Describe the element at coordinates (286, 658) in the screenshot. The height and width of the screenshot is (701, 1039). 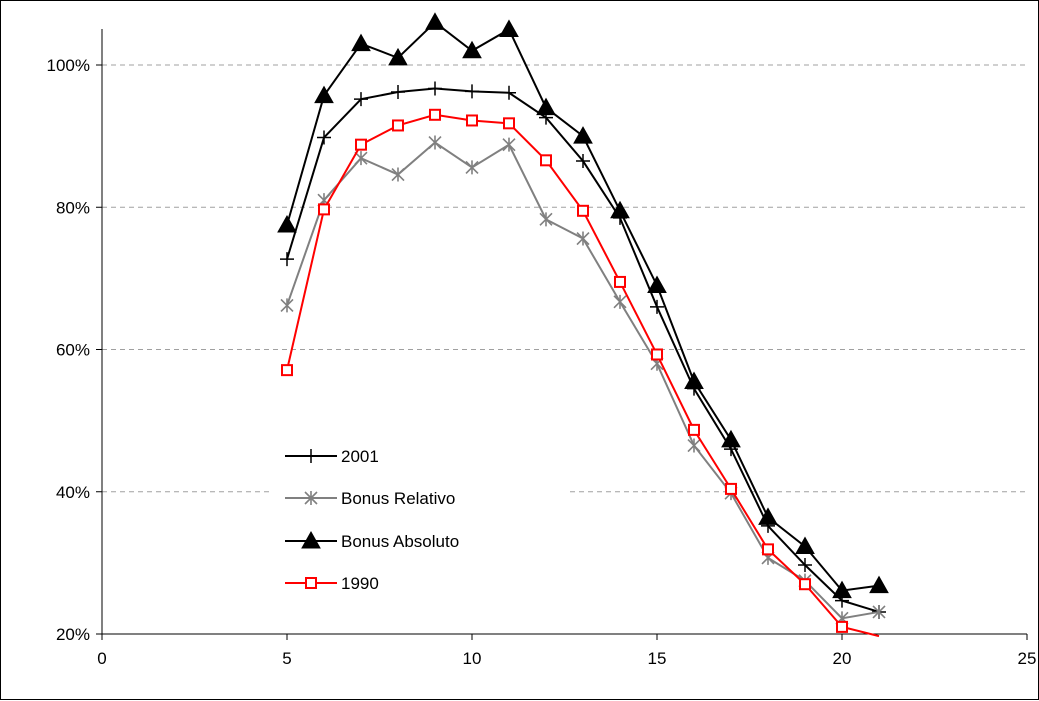
I see `x-tick-label: 5` at that location.